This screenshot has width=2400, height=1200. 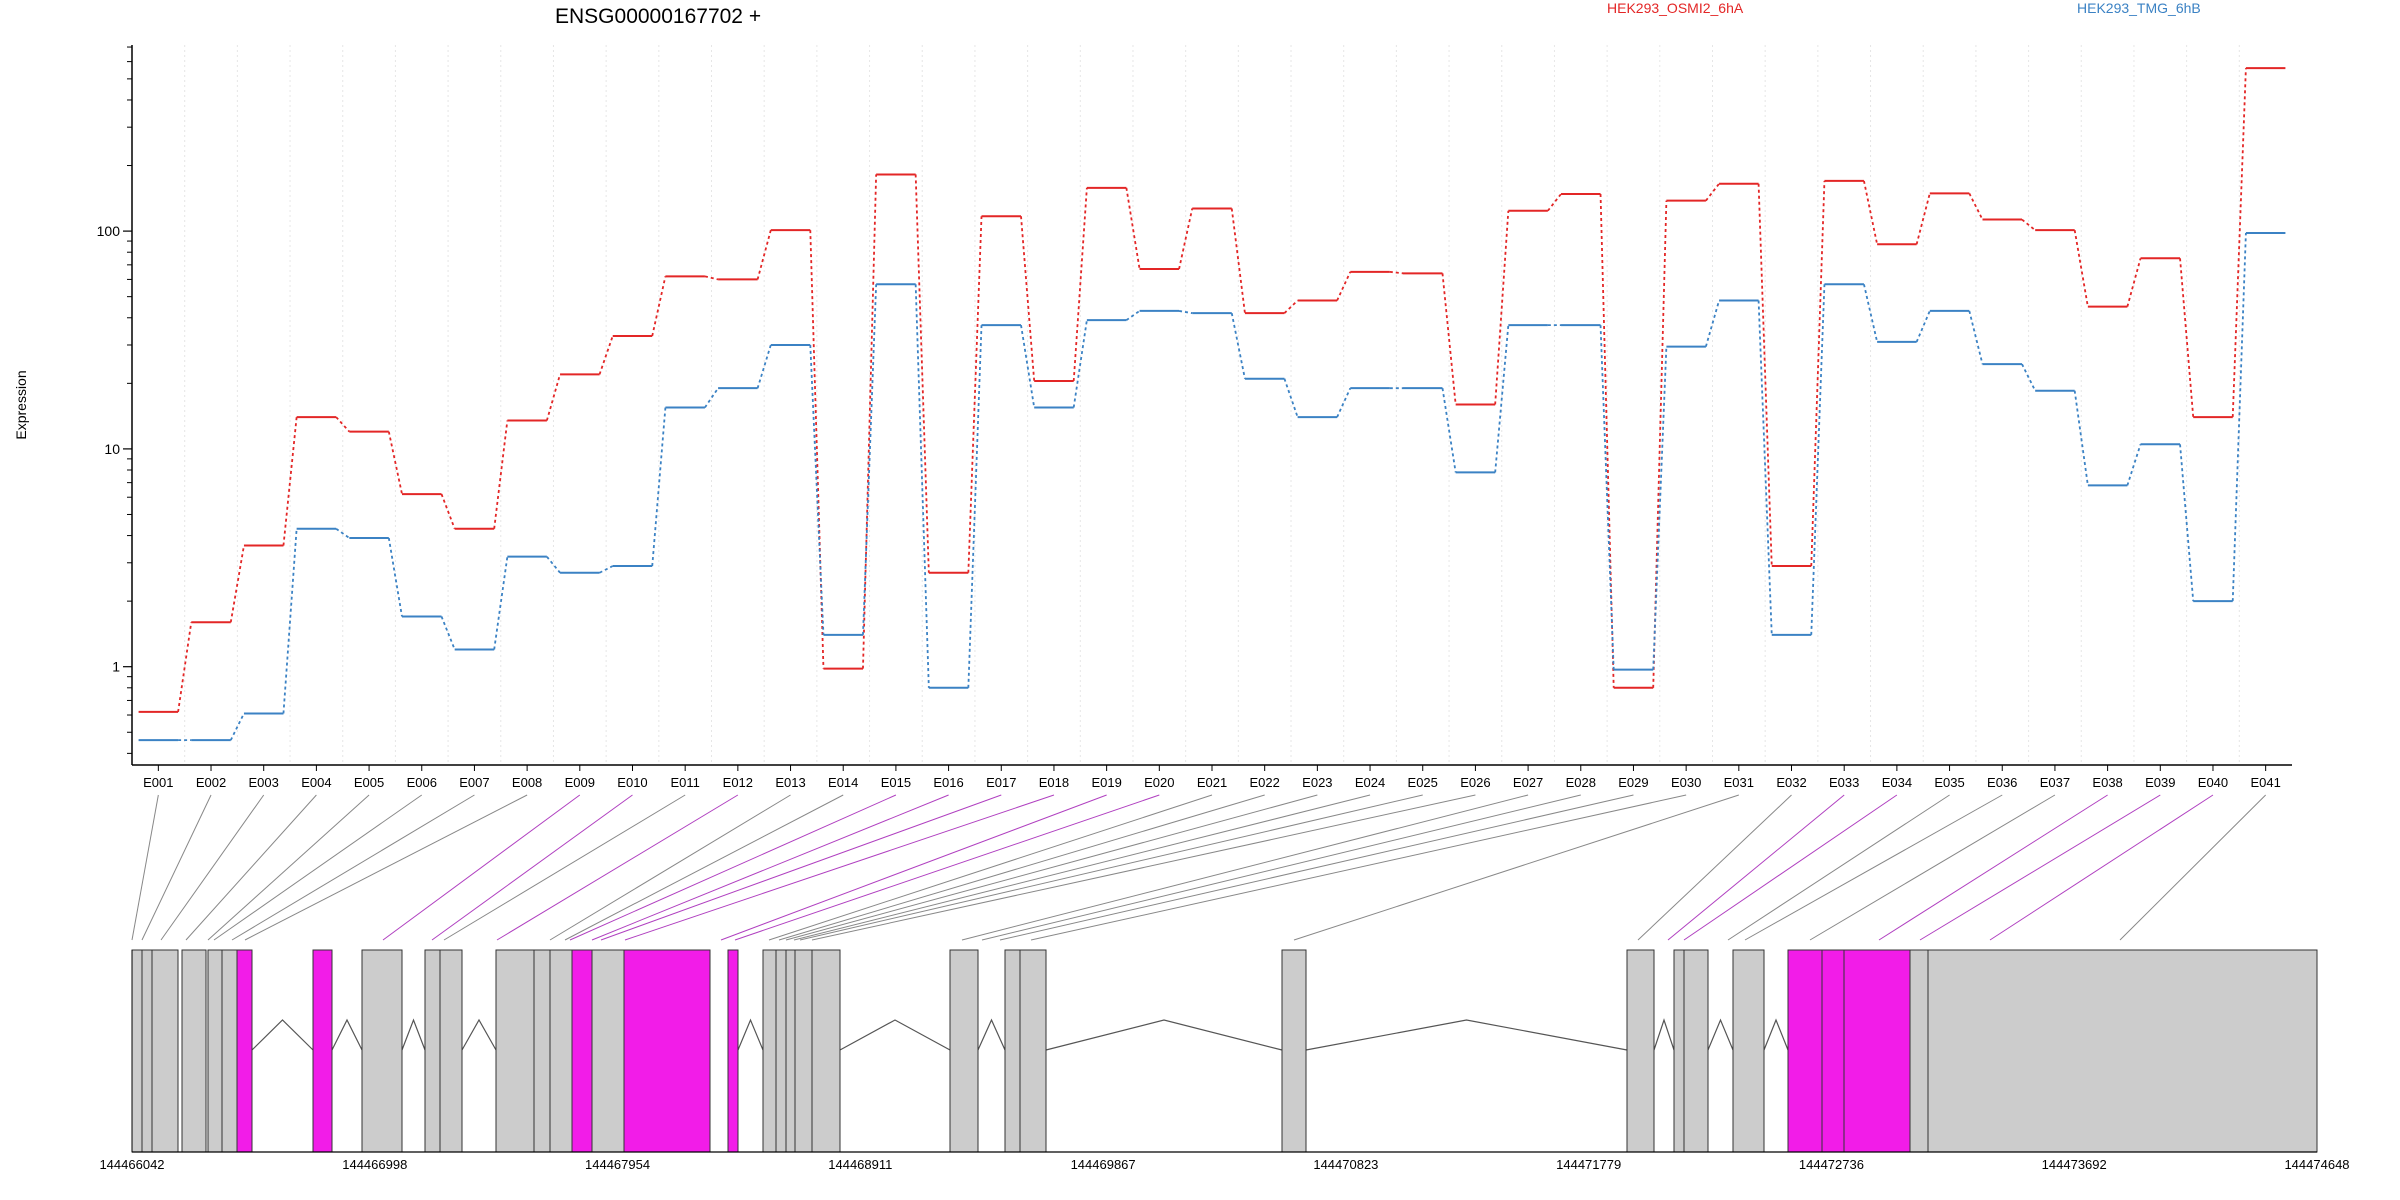 What do you see at coordinates (860, 1164) in the screenshot?
I see `coordinate-tick-label: 144468911` at bounding box center [860, 1164].